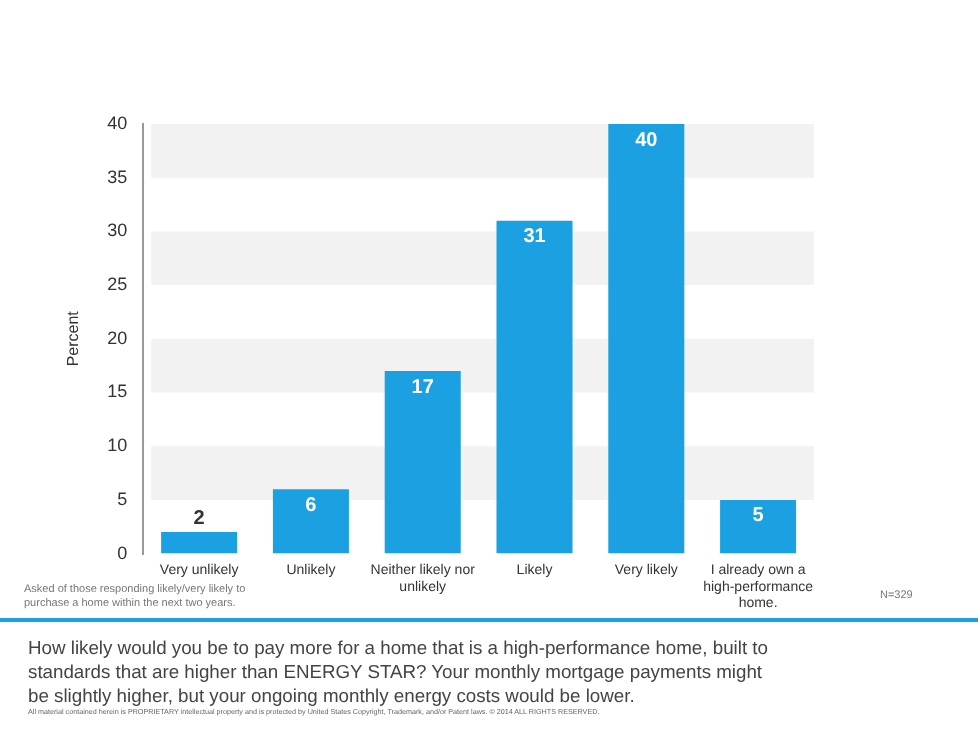 Image resolution: width=978 pixels, height=732 pixels. What do you see at coordinates (117, 122) in the screenshot?
I see `y-tick-label: 40` at bounding box center [117, 122].